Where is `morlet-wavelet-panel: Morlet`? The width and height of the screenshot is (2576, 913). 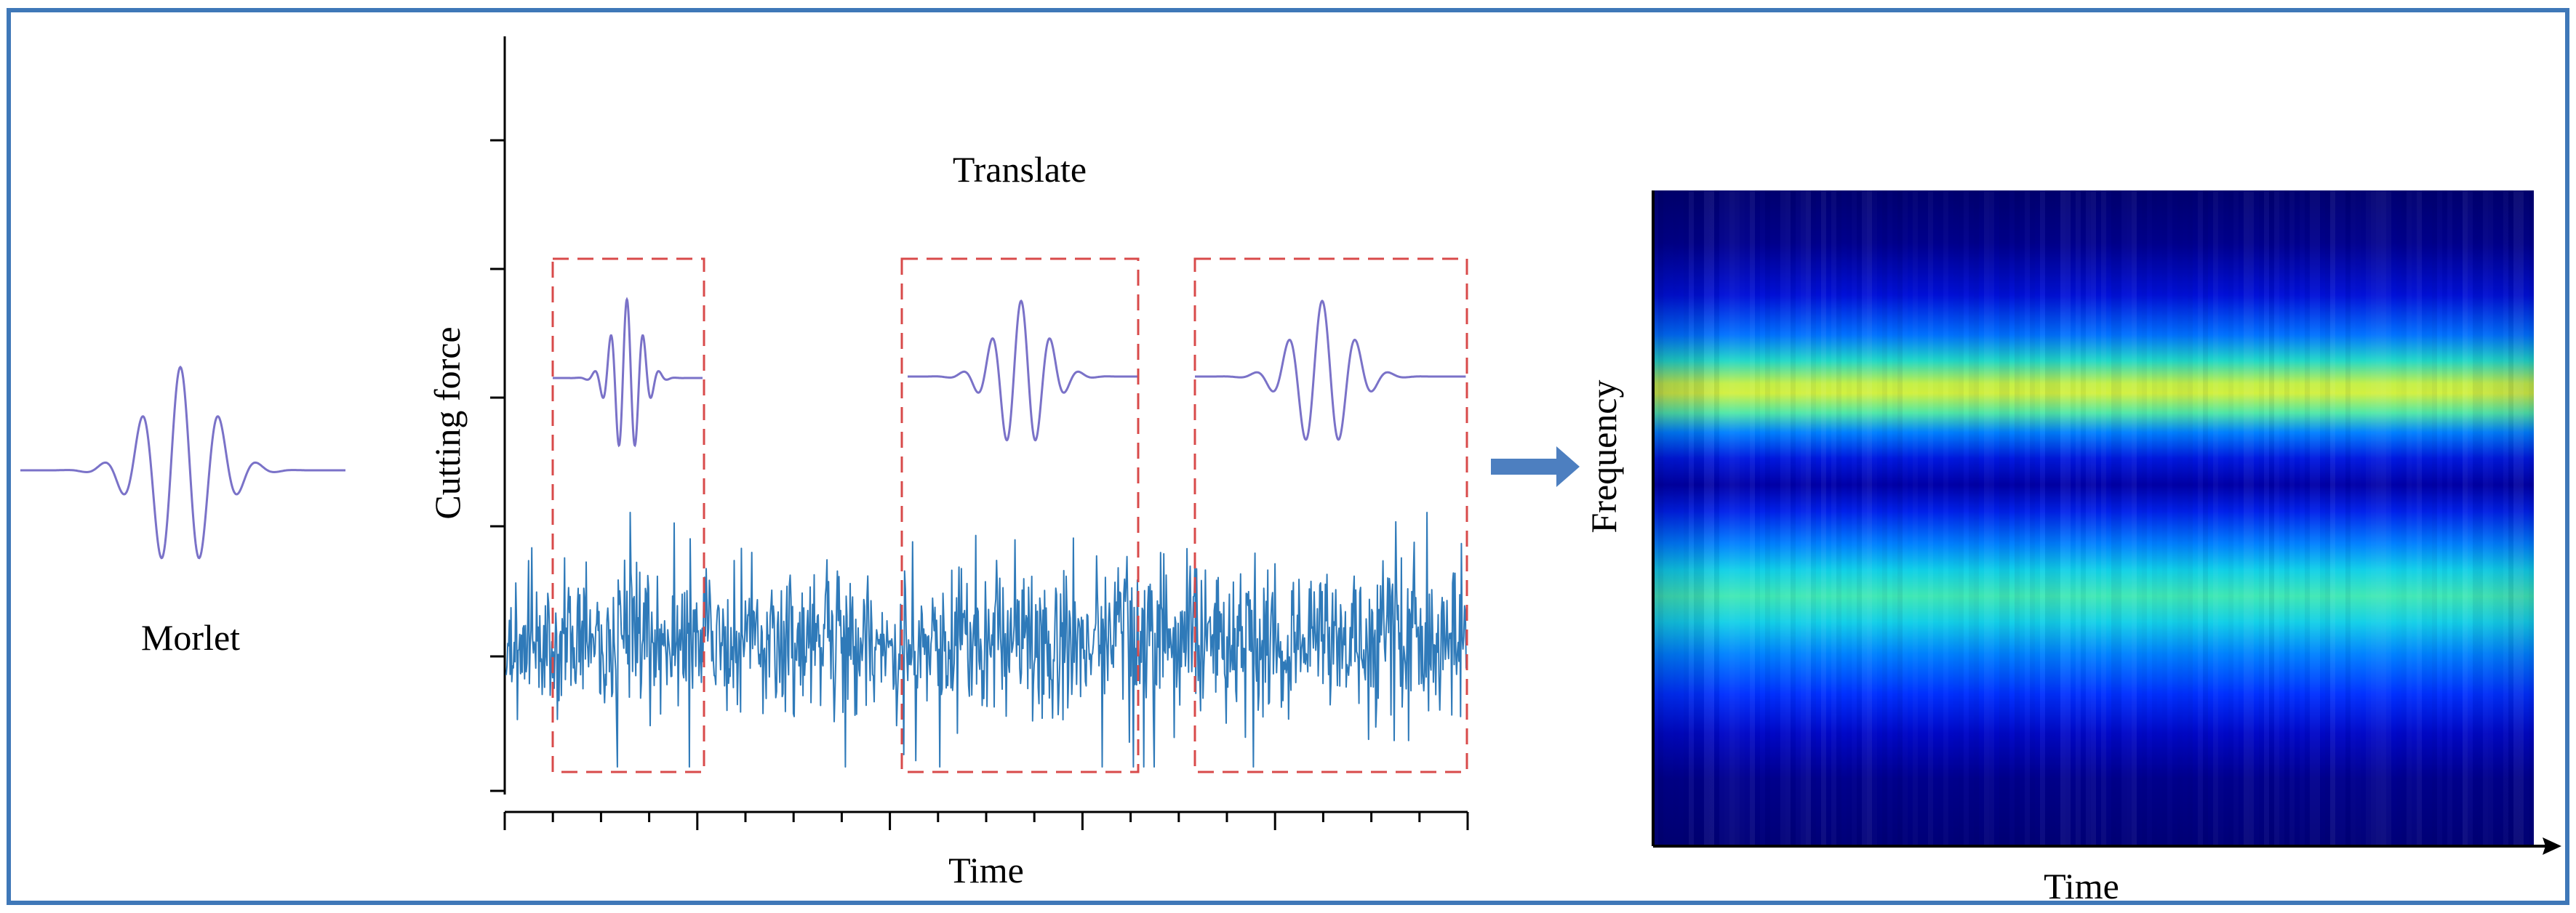 morlet-wavelet-panel: Morlet is located at coordinates (182, 512).